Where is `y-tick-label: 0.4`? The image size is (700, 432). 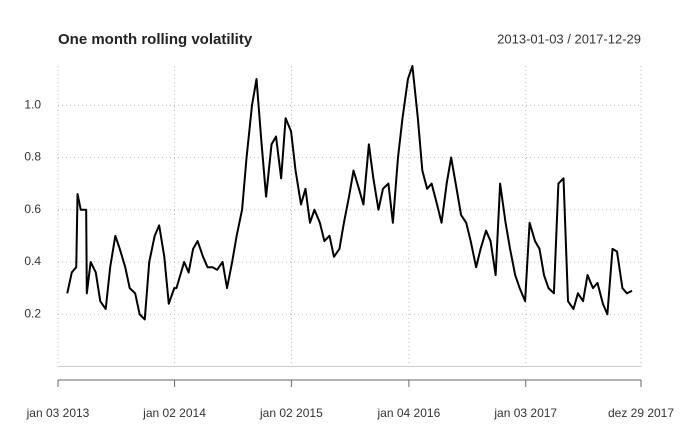
y-tick-label: 0.4 is located at coordinates (32, 261).